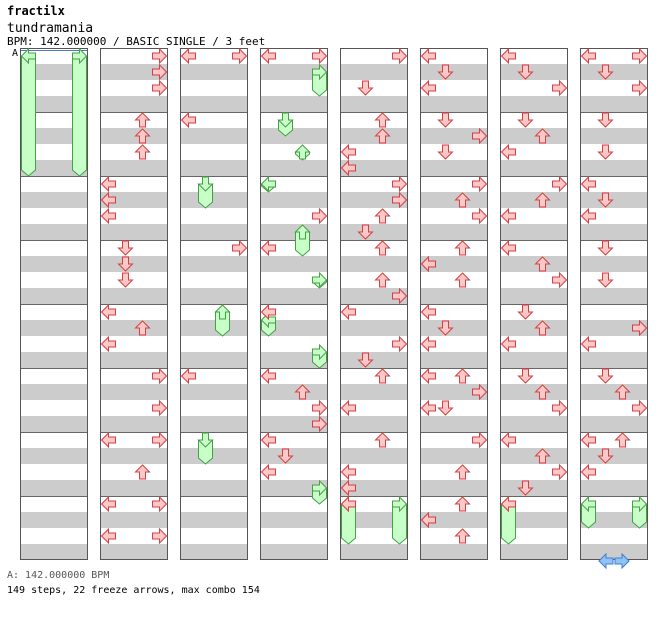 This screenshot has width=672, height=620. I want to click on column-border, so click(134, 304).